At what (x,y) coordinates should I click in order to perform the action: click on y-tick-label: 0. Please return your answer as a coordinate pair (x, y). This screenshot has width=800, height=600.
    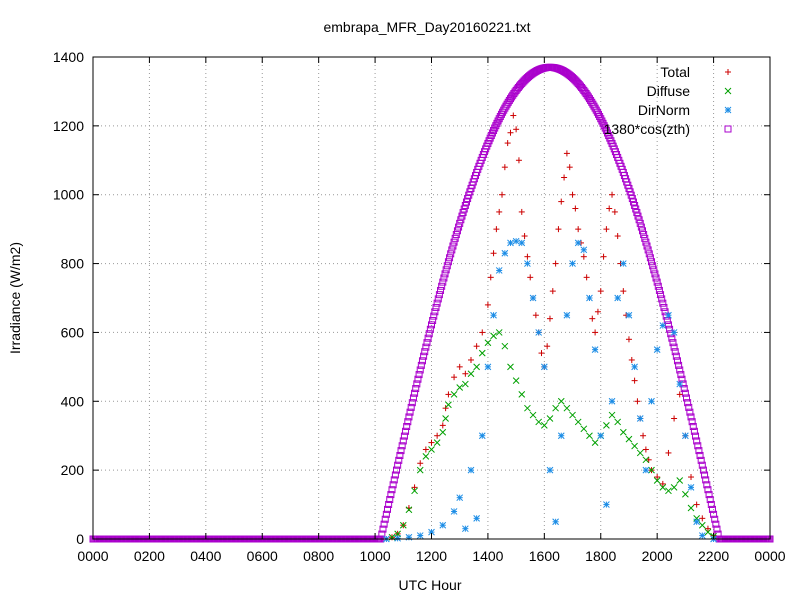
    Looking at the image, I should click on (80, 539).